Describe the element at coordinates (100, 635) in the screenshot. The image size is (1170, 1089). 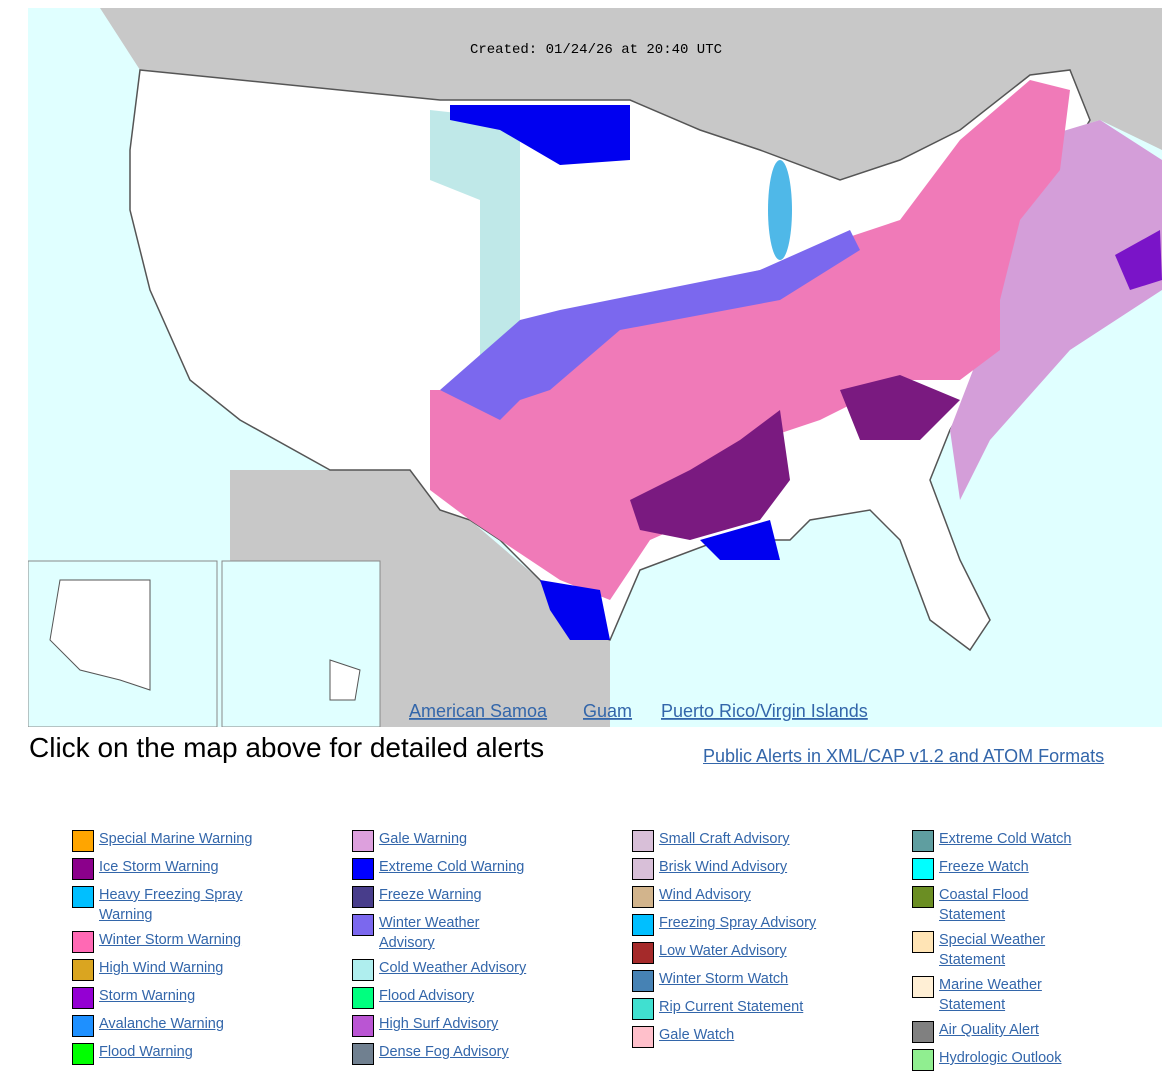
I see `alaska` at that location.